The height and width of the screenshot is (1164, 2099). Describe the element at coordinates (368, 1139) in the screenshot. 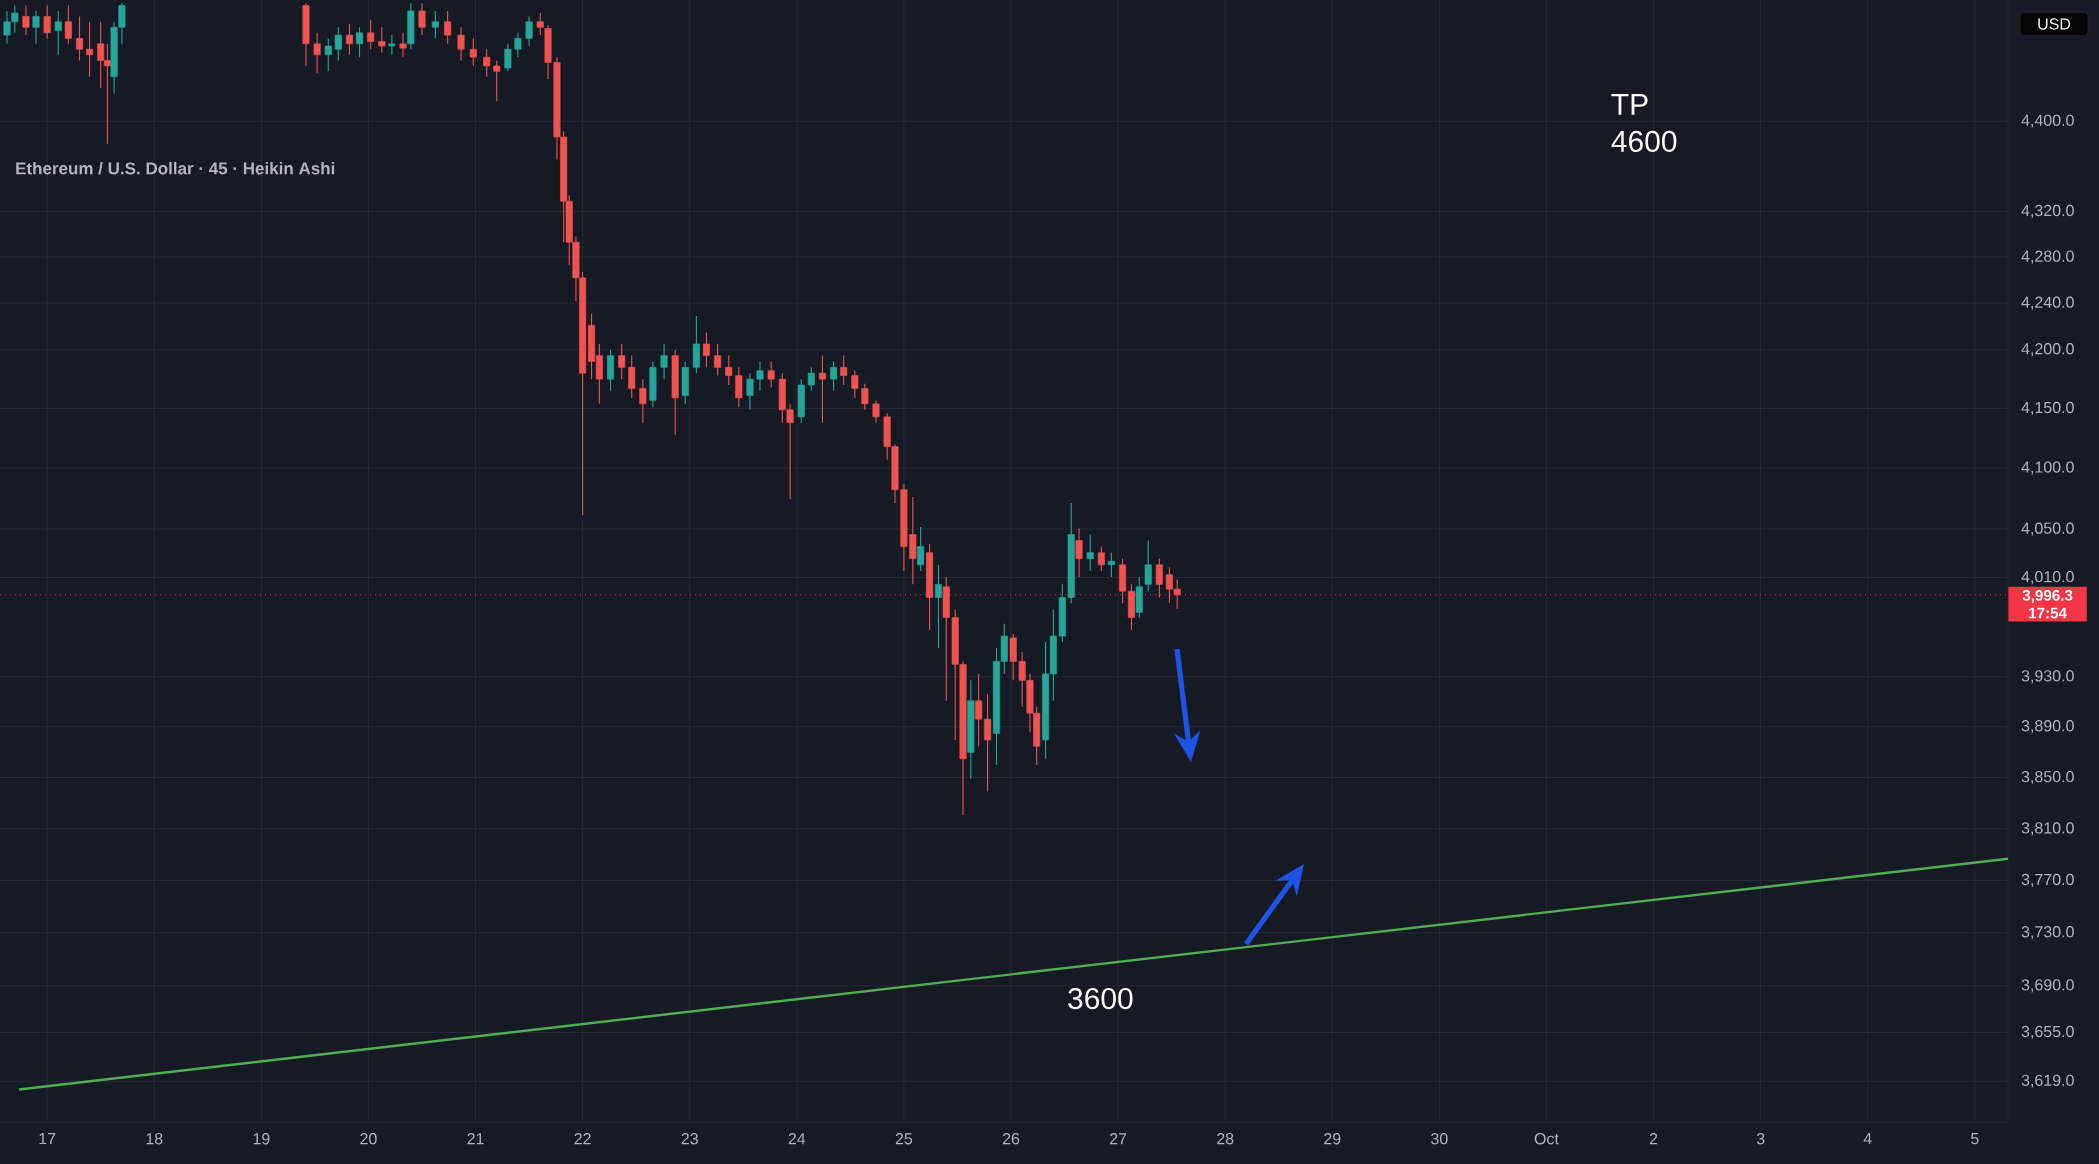

I see `x-tick-label: 20` at that location.